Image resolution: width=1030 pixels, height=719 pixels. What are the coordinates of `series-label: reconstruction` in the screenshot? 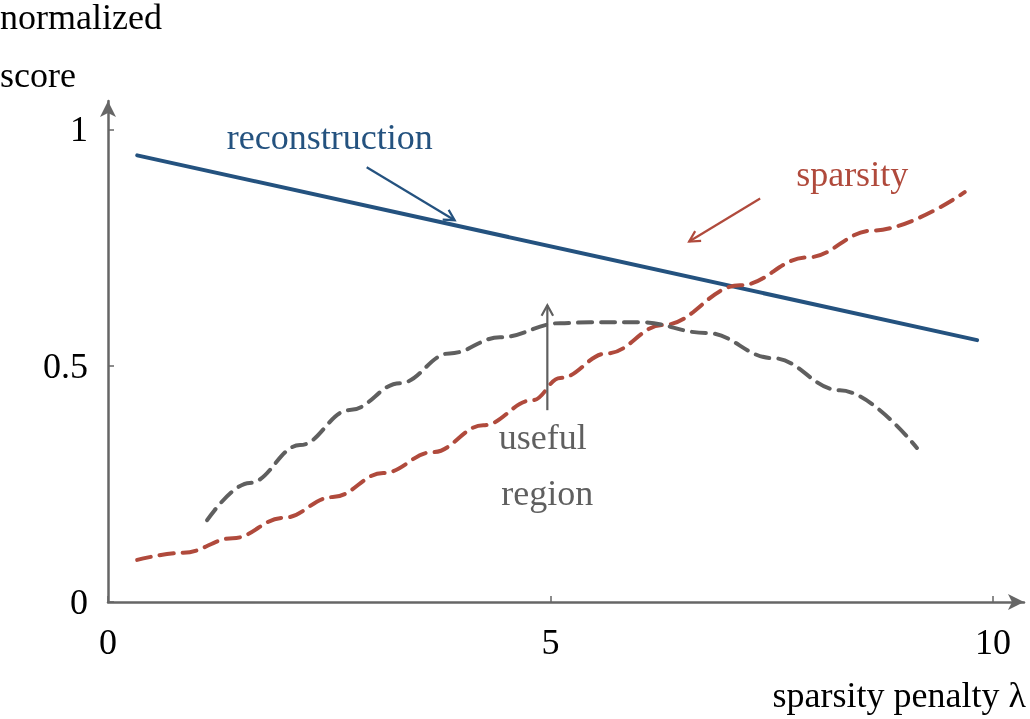 It's located at (329, 137).